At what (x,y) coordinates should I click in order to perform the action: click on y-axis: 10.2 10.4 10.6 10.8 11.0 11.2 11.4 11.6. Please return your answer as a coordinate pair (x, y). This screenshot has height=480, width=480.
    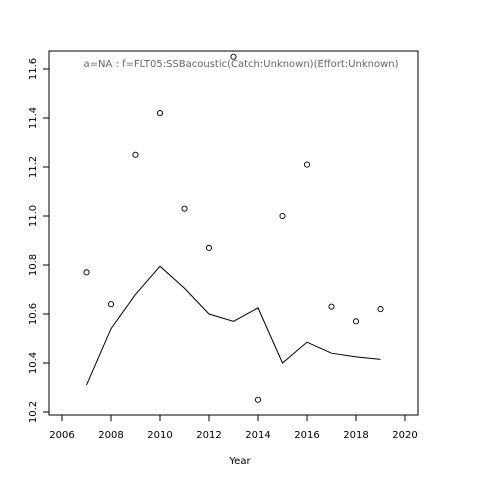
    Looking at the image, I should click on (39, 240).